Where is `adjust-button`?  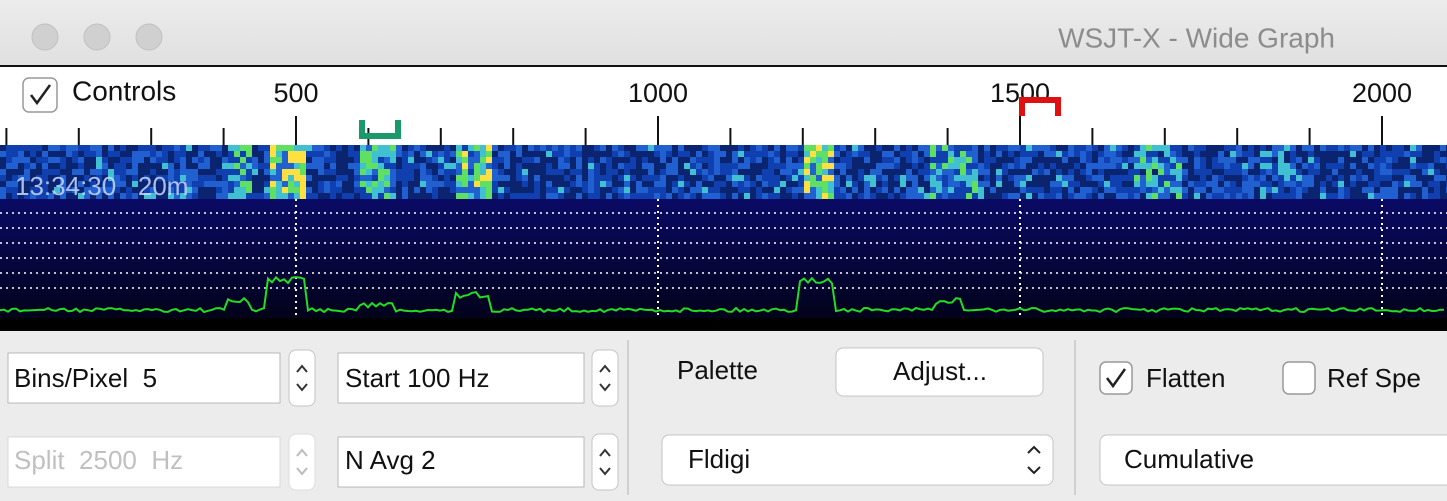 adjust-button is located at coordinates (939, 372).